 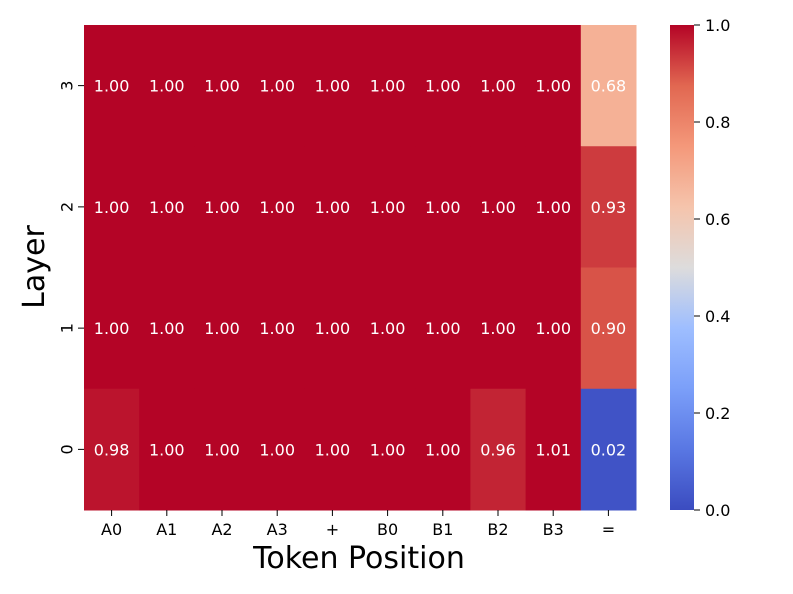 What do you see at coordinates (717, 25) in the screenshot?
I see `colorbar-tick-label: 1.0` at bounding box center [717, 25].